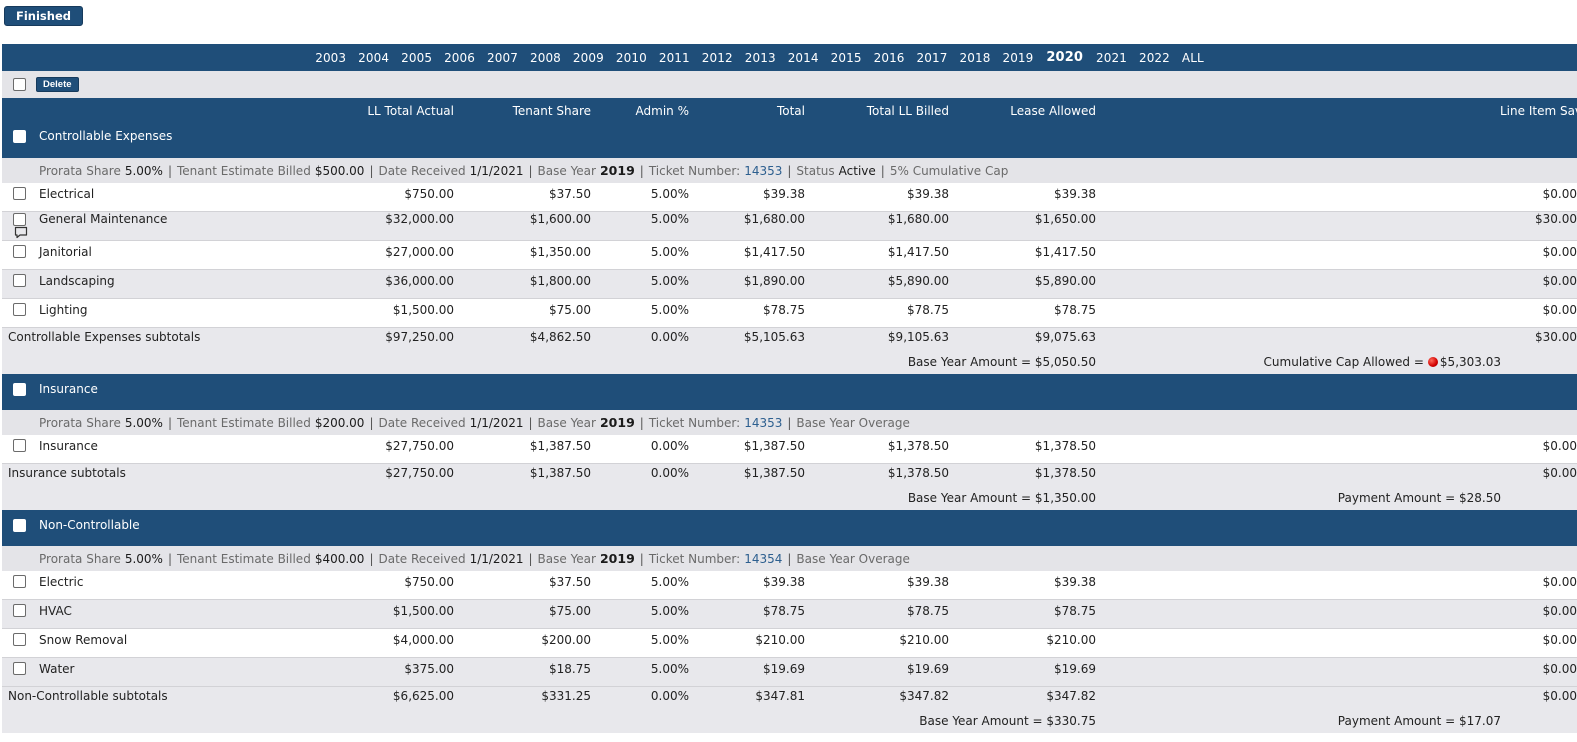 Image resolution: width=1577 pixels, height=742 pixels. Describe the element at coordinates (789, 84) in the screenshot. I see `table-toolbar: Delete` at that location.